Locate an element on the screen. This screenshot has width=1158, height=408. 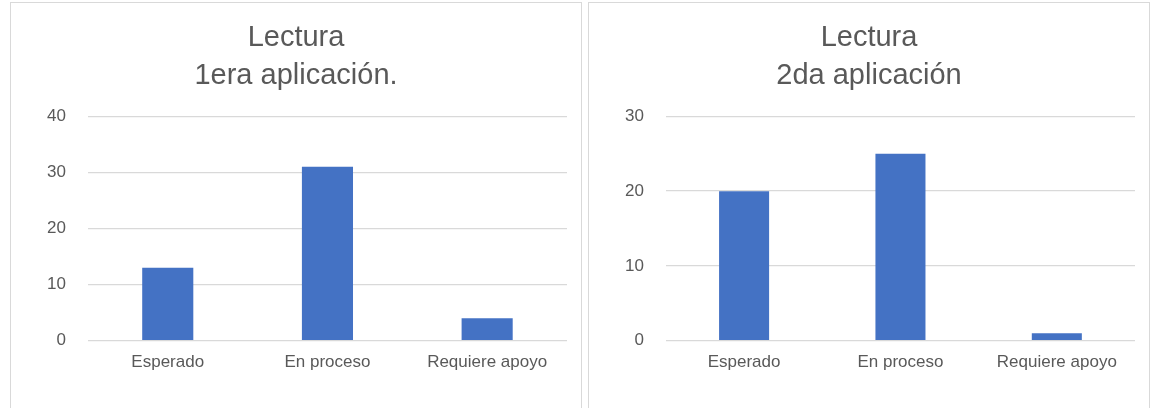
chart-title: Lectura 2da aplicación is located at coordinates (869, 54).